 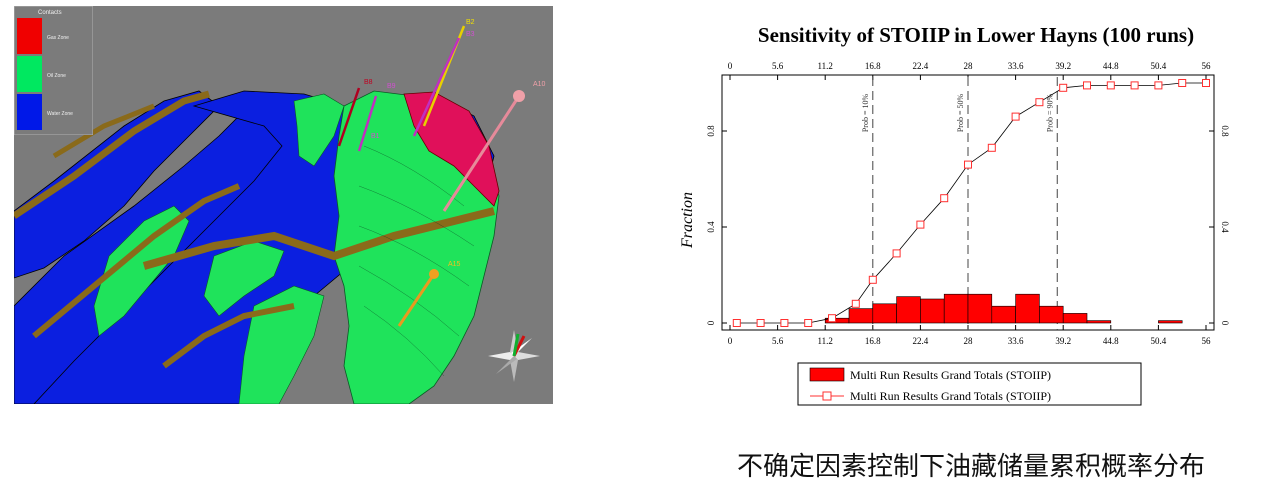 What do you see at coordinates (29, 112) in the screenshot?
I see `water-zone-swatch` at bounding box center [29, 112].